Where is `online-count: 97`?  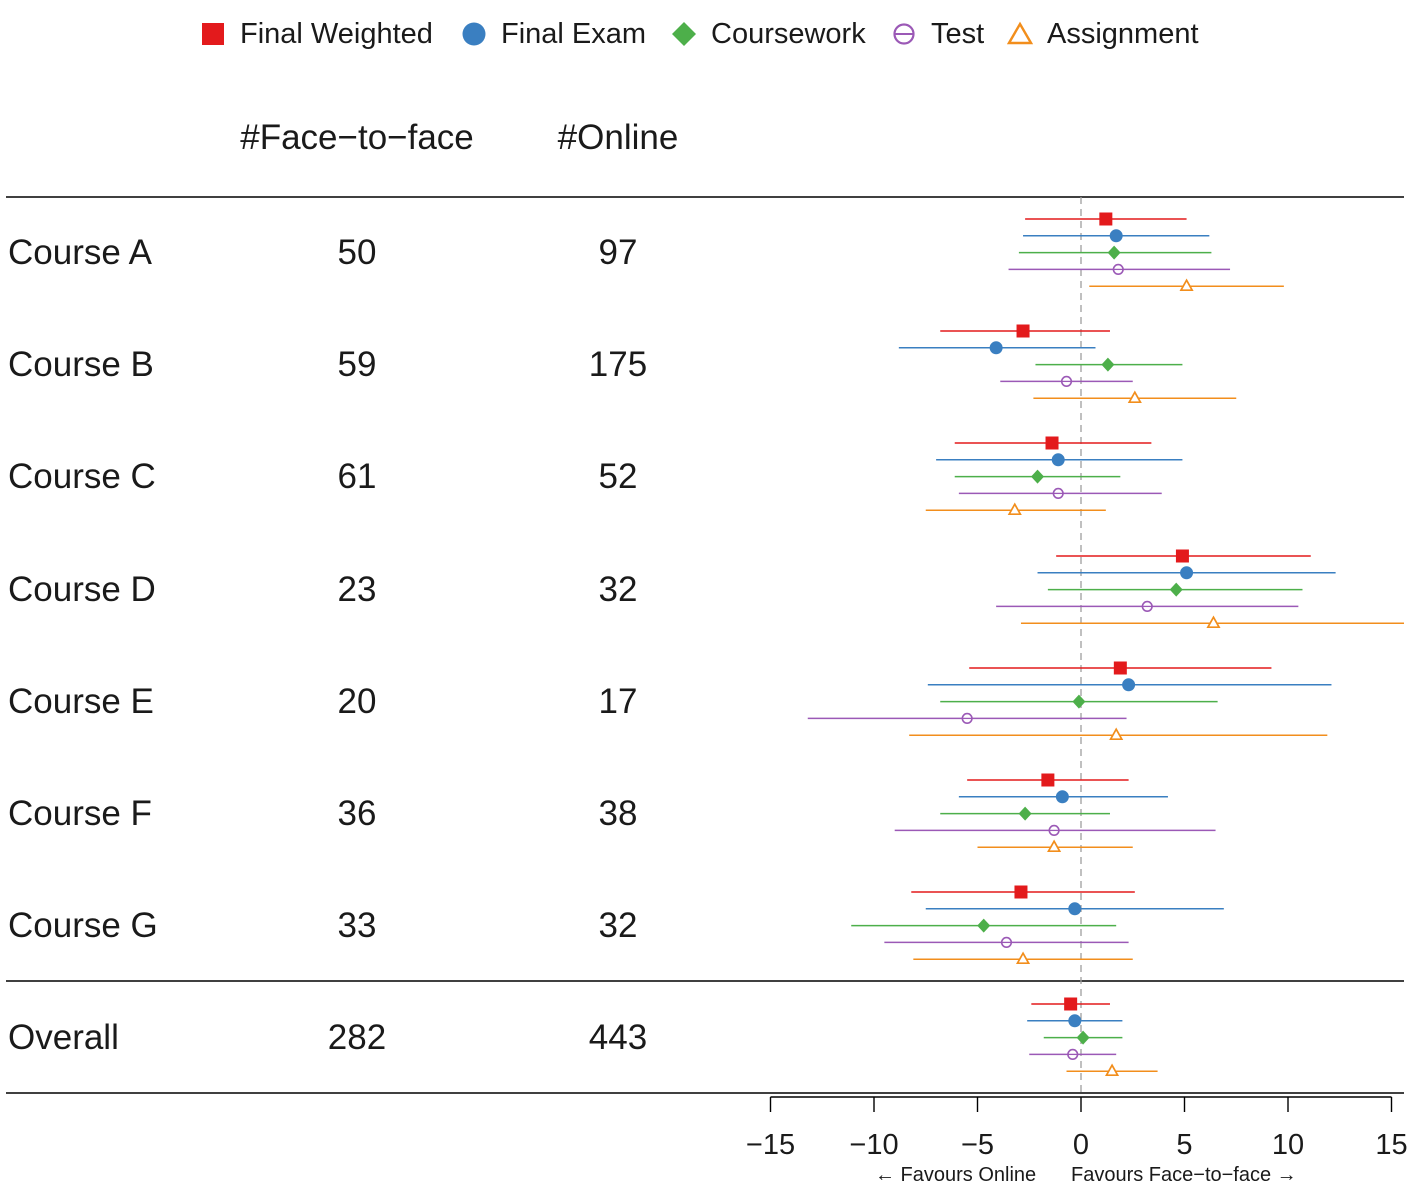 online-count: 97 is located at coordinates (618, 252).